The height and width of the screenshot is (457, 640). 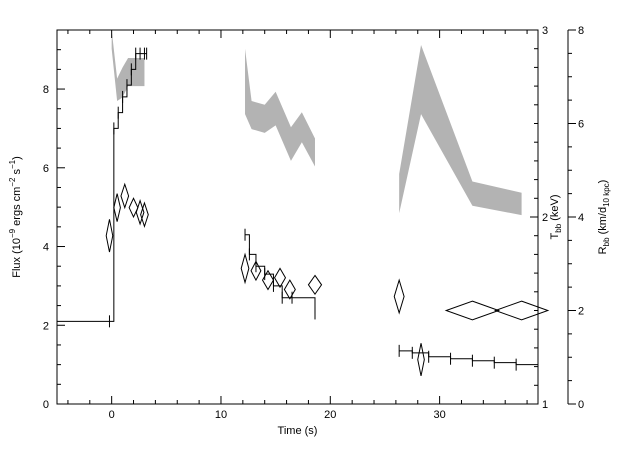 What do you see at coordinates (46, 248) in the screenshot?
I see `left-tick-label: 4` at bounding box center [46, 248].